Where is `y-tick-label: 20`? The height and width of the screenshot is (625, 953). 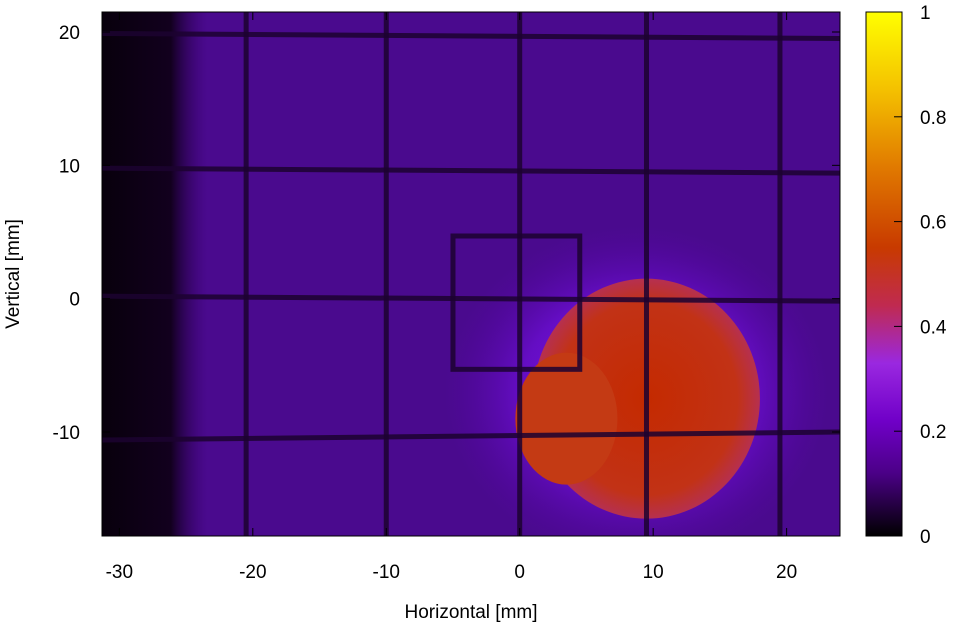
y-tick-label: 20 is located at coordinates (69, 33).